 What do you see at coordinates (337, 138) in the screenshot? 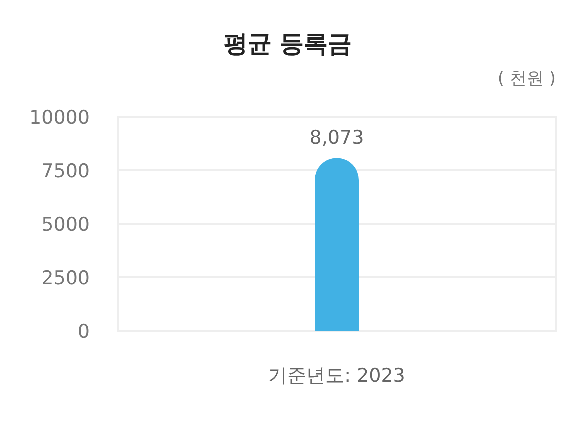
I see `data-label: 8,073` at bounding box center [337, 138].